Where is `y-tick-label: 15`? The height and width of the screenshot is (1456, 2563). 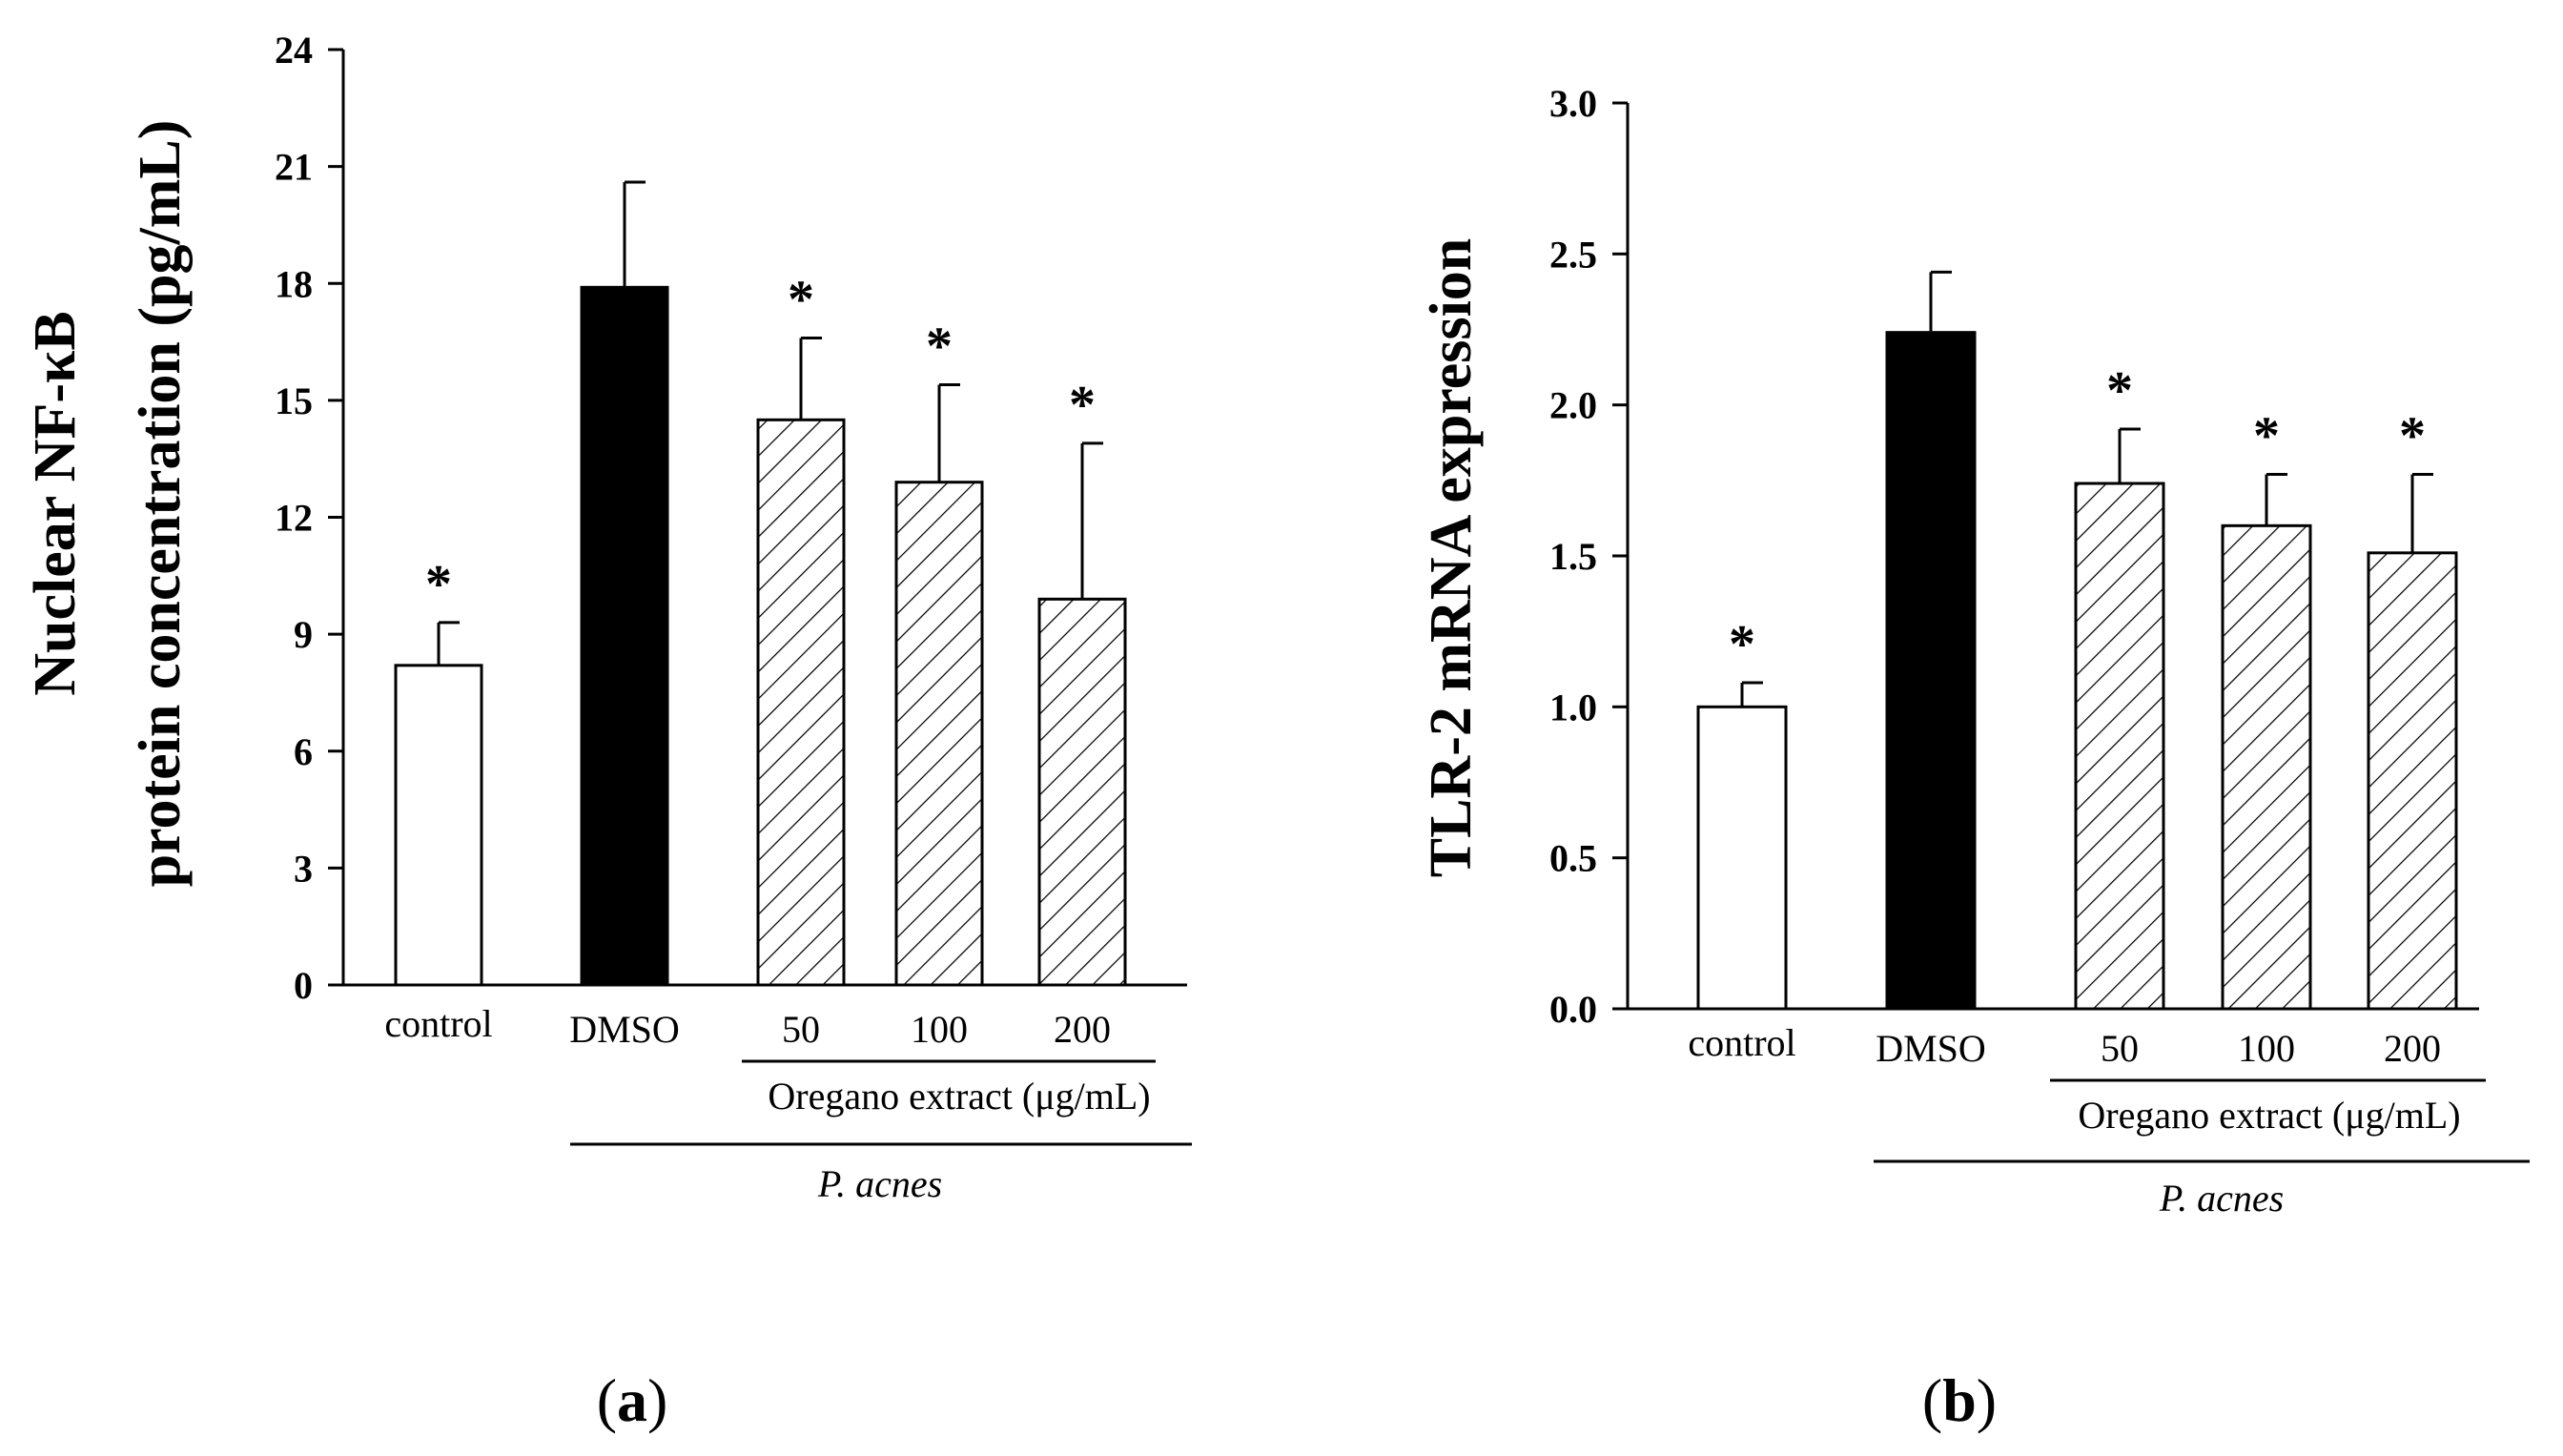
y-tick-label: 15 is located at coordinates (294, 400).